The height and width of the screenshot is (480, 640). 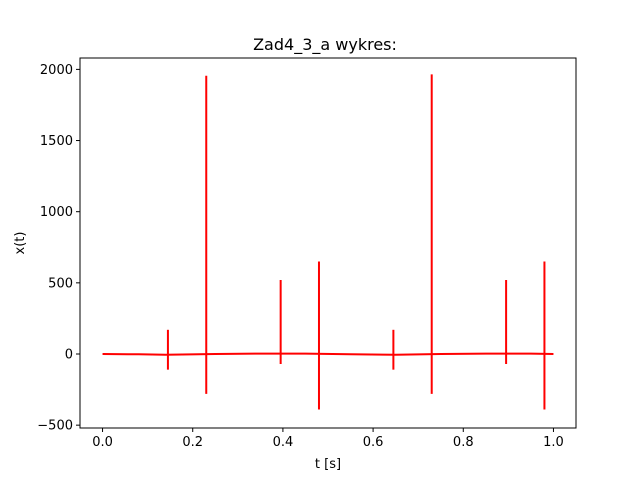 I want to click on x-tick-label: 0.2, so click(x=192, y=442).